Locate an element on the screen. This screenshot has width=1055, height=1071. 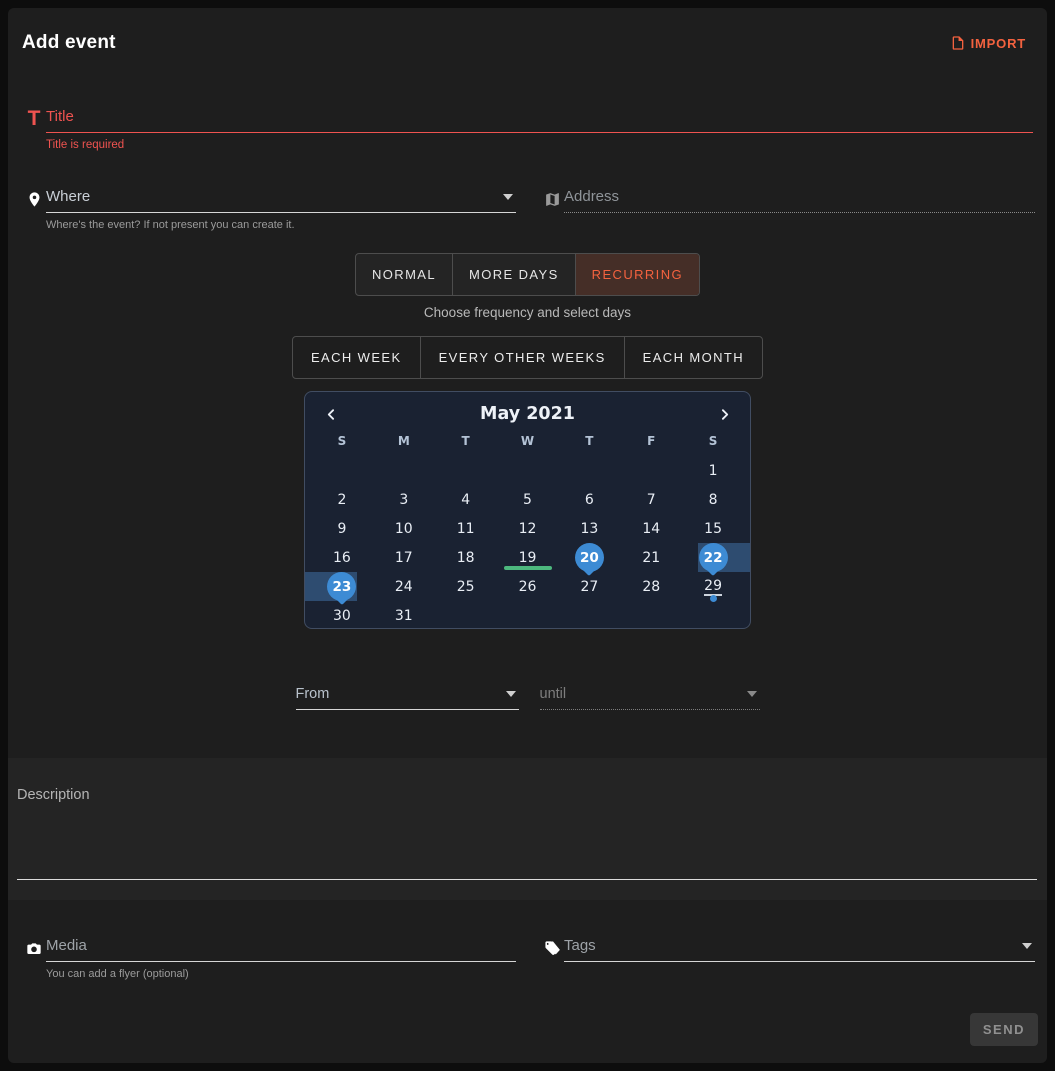
calendar-day: 28 is located at coordinates (651, 586).